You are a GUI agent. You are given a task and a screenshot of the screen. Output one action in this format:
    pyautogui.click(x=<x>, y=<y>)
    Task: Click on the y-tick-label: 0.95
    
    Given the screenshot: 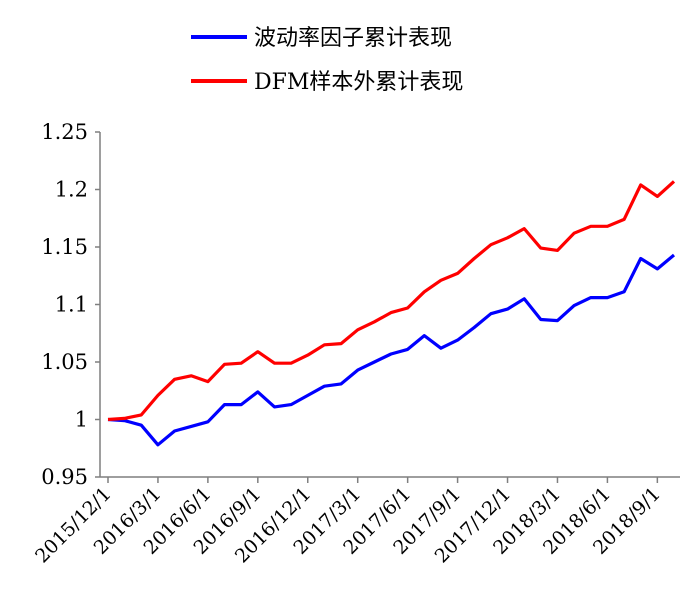 What is the action you would take?
    pyautogui.click(x=64, y=477)
    